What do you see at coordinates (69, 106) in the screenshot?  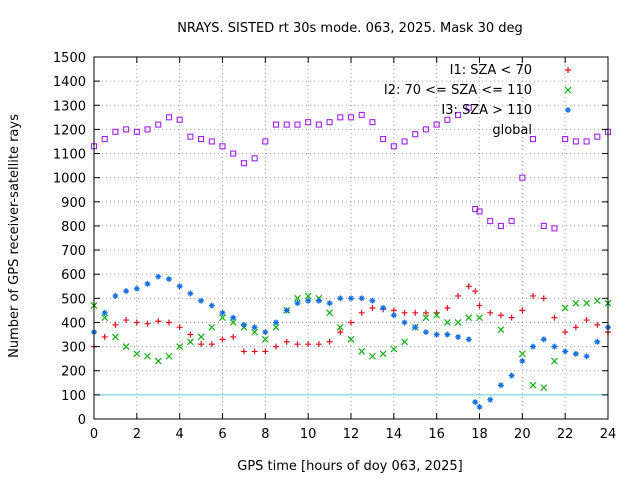 I see `y-tick-label: 1300` at bounding box center [69, 106].